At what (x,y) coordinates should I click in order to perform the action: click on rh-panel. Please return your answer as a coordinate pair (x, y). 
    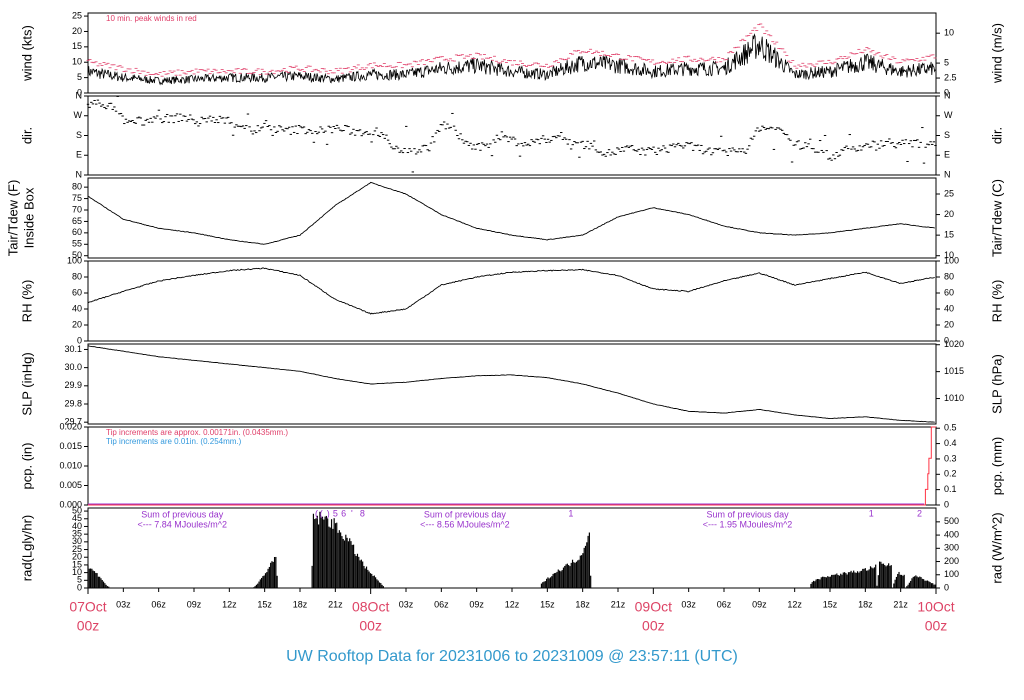
    Looking at the image, I should click on (512, 301).